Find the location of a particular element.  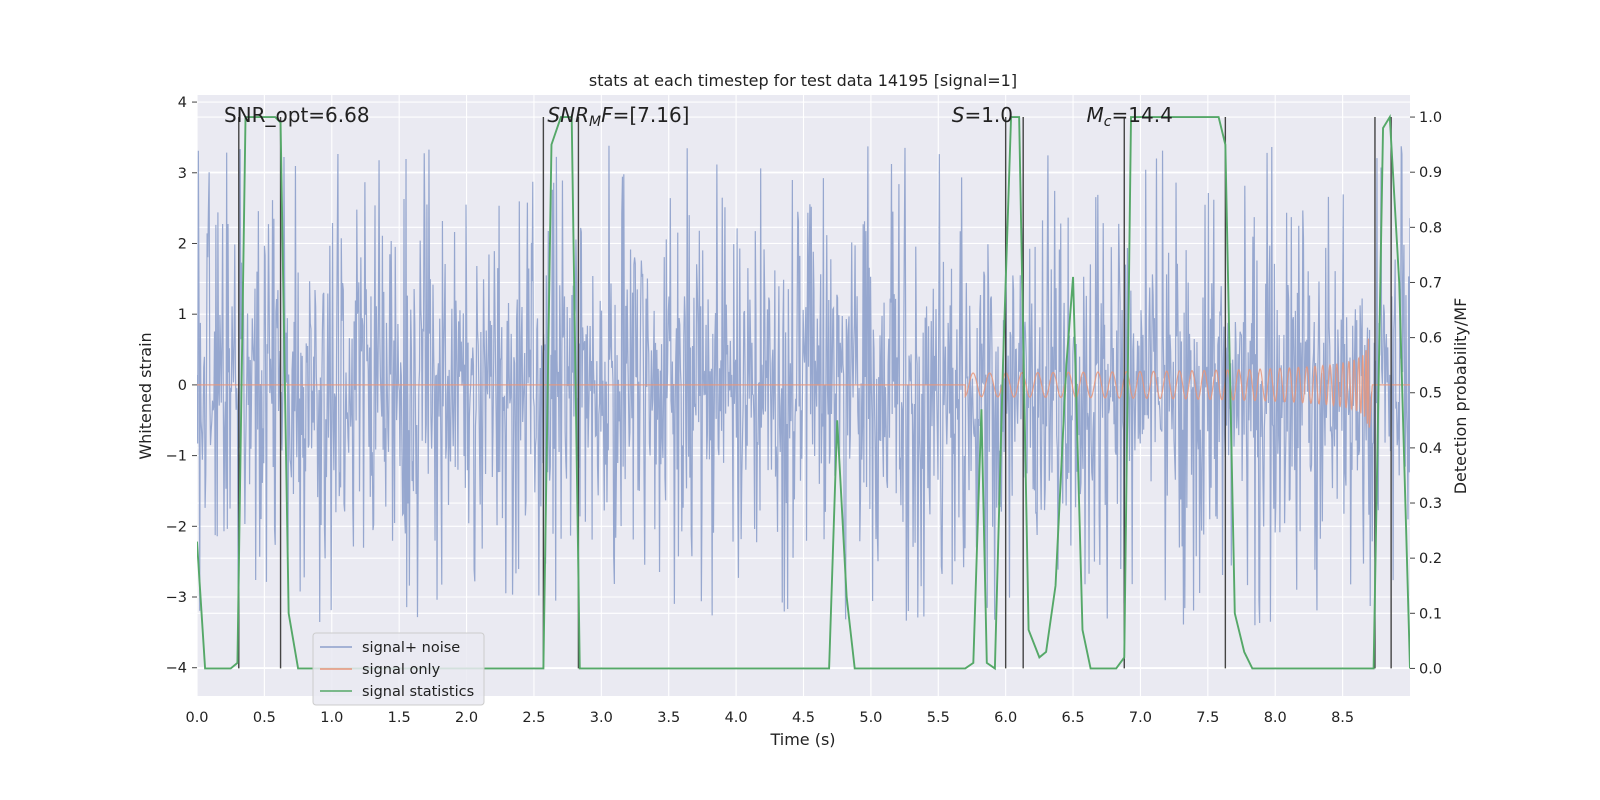

x-tick-label: 3.5 is located at coordinates (668, 718).